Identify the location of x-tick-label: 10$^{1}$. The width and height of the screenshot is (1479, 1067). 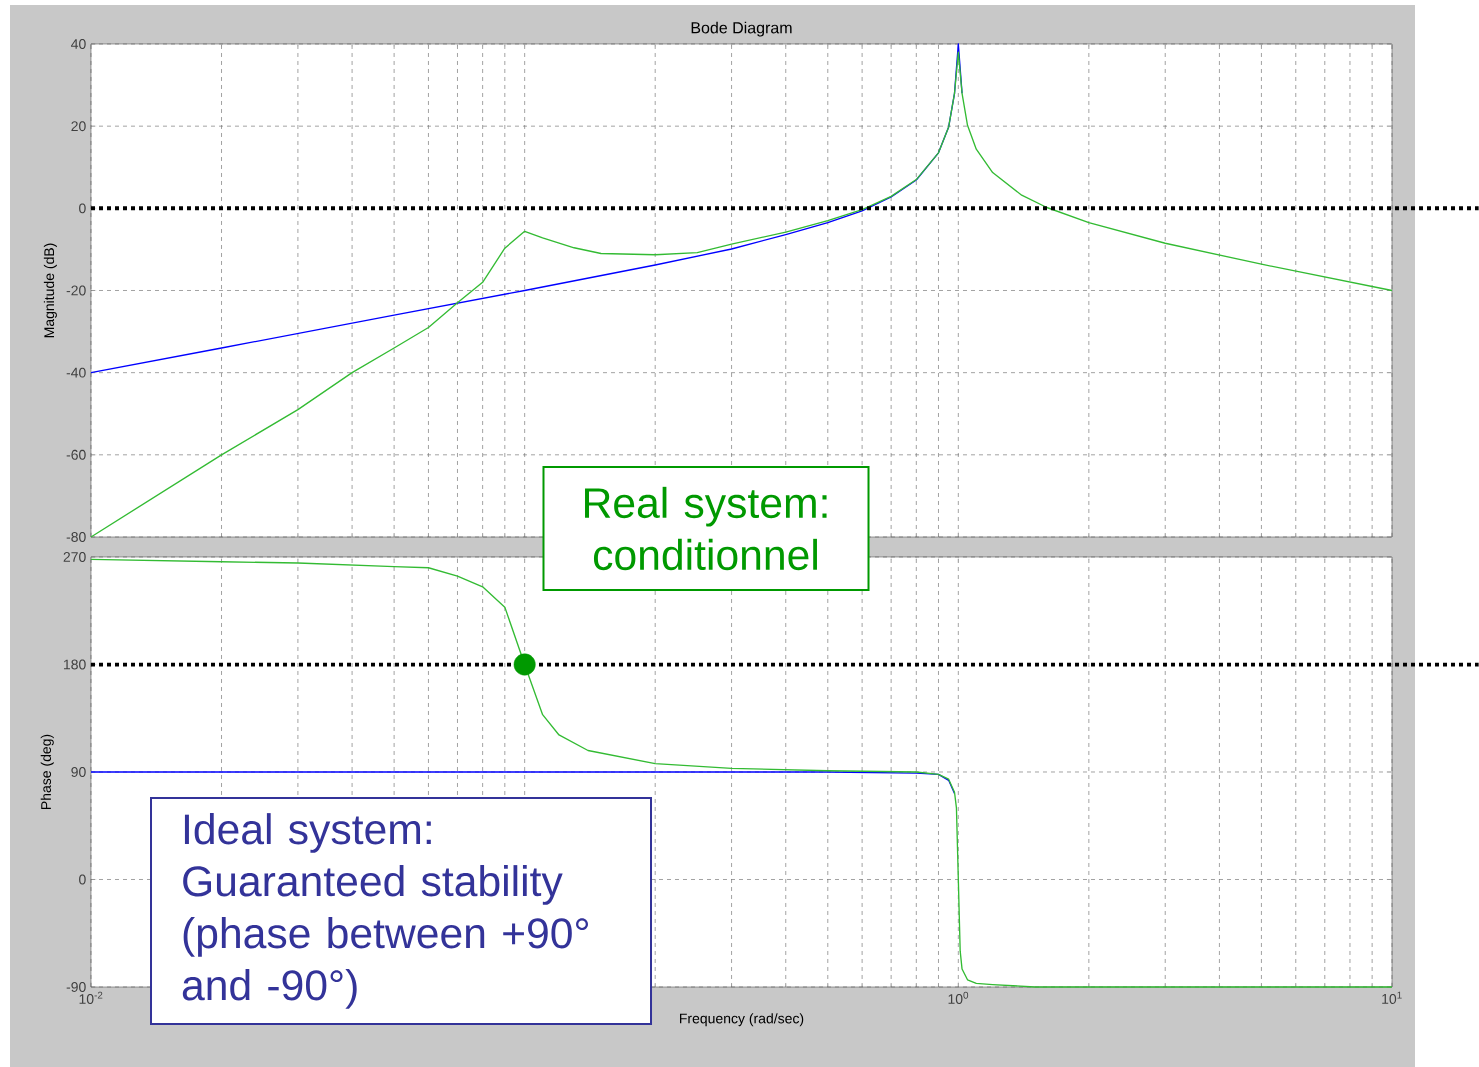
(1392, 997).